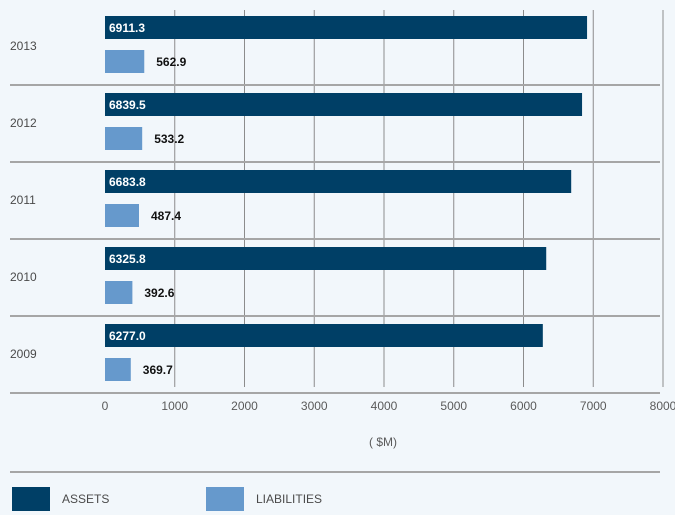 The height and width of the screenshot is (515, 675). Describe the element at coordinates (314, 406) in the screenshot. I see `x-tick-label: 3000` at that location.